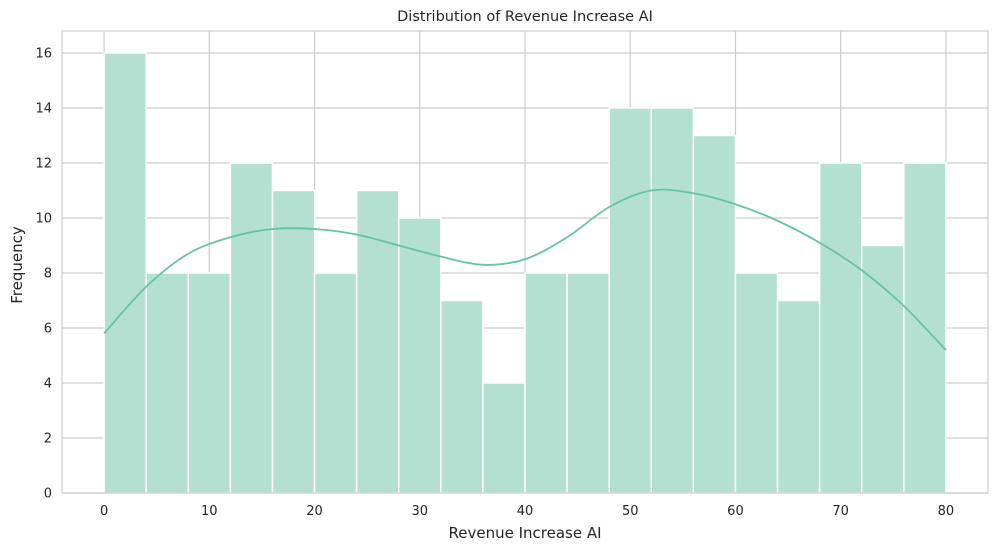 The image size is (1000, 550). I want to click on y-tick-label: 10, so click(43, 219).